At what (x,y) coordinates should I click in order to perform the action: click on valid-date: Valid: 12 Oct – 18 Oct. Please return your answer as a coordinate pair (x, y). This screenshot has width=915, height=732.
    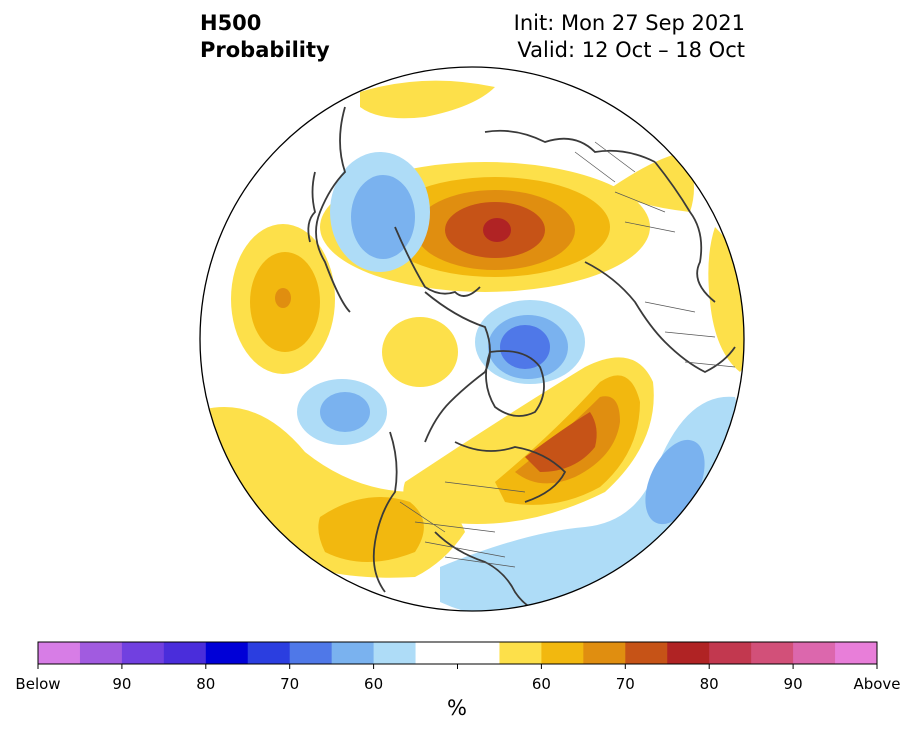
    Looking at the image, I should click on (631, 50).